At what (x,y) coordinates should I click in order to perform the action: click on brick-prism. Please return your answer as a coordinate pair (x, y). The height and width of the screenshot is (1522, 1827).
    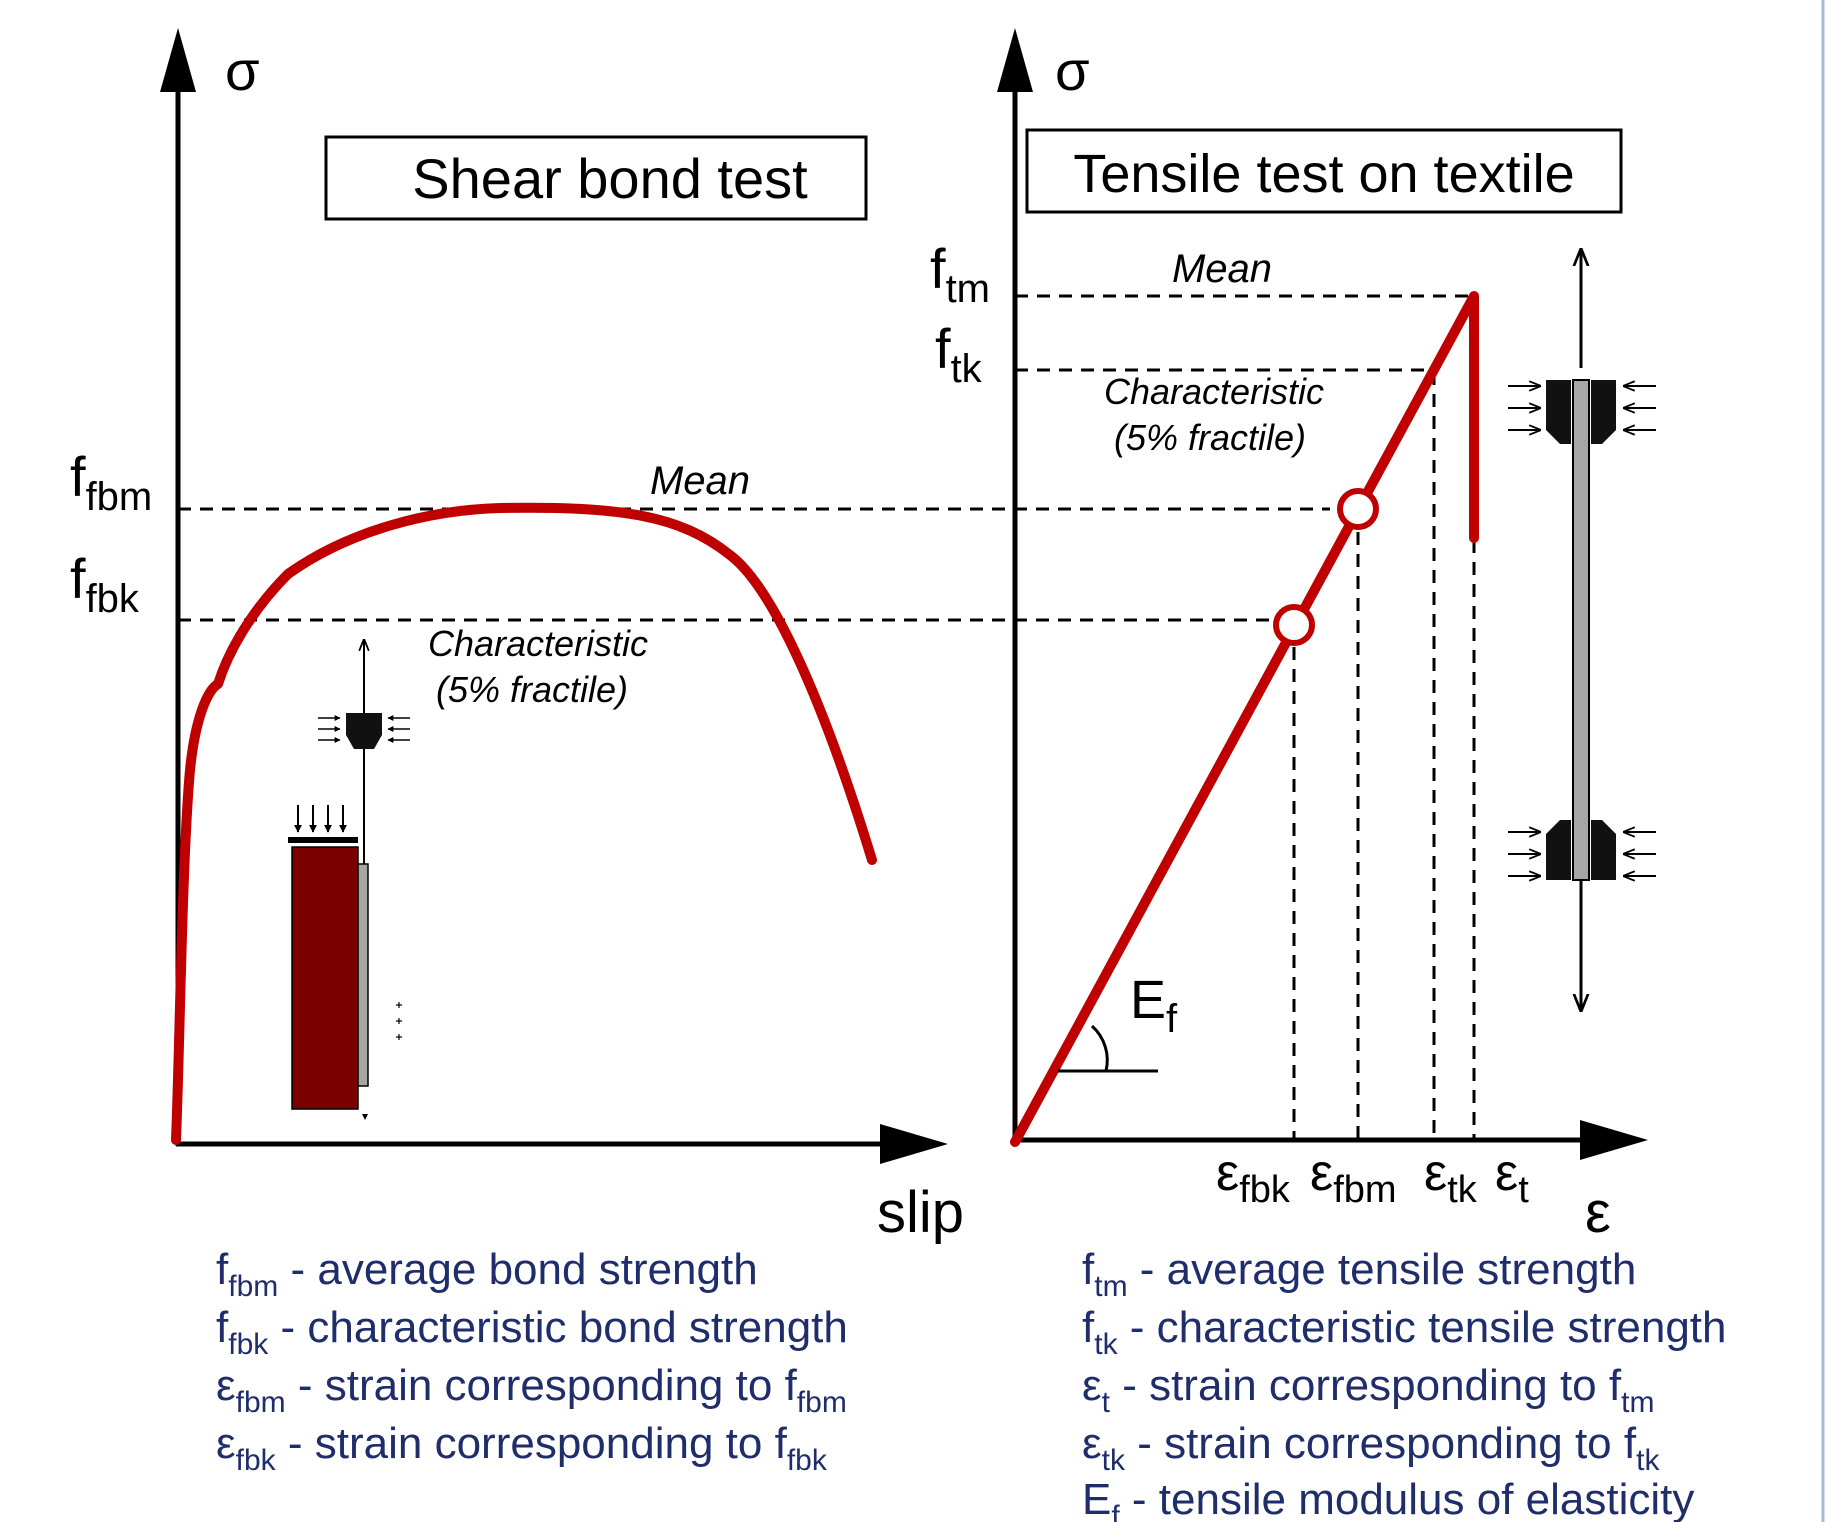
    Looking at the image, I should click on (325, 978).